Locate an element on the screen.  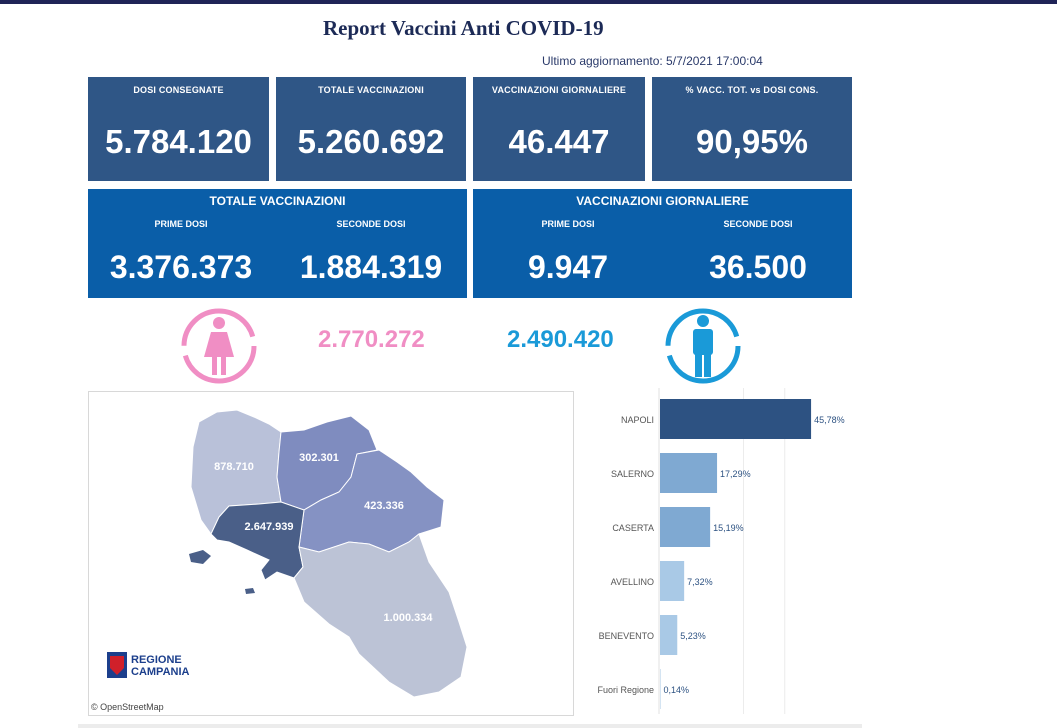
map-island-ischia is located at coordinates (200, 557).